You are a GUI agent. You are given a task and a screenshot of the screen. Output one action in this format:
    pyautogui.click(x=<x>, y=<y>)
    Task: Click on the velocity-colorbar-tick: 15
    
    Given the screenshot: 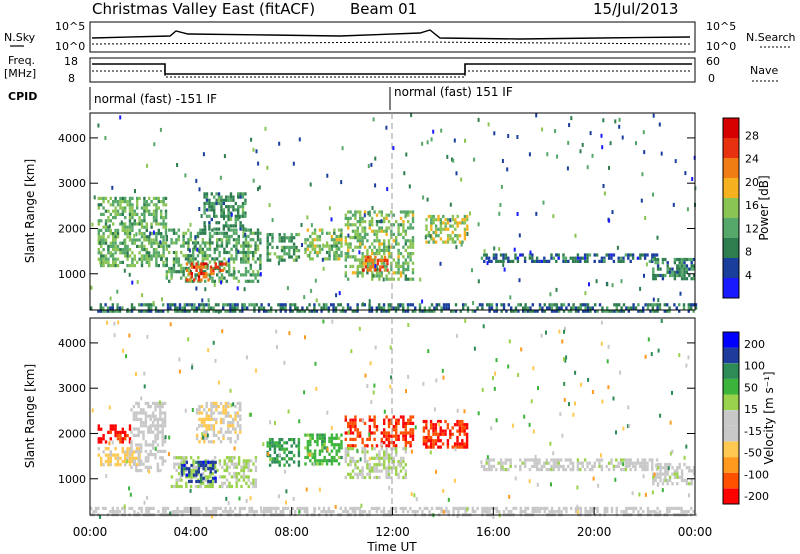 What is the action you would take?
    pyautogui.click(x=751, y=409)
    